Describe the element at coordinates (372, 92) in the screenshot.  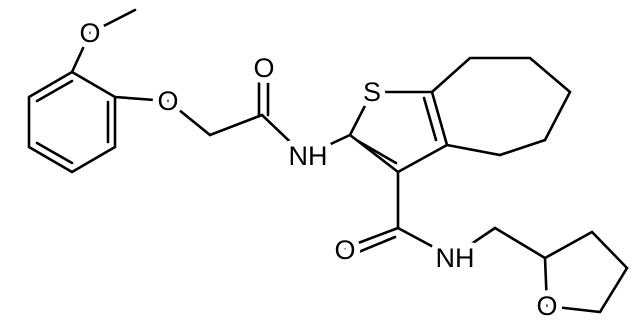
I see `atom-label: S` at that location.